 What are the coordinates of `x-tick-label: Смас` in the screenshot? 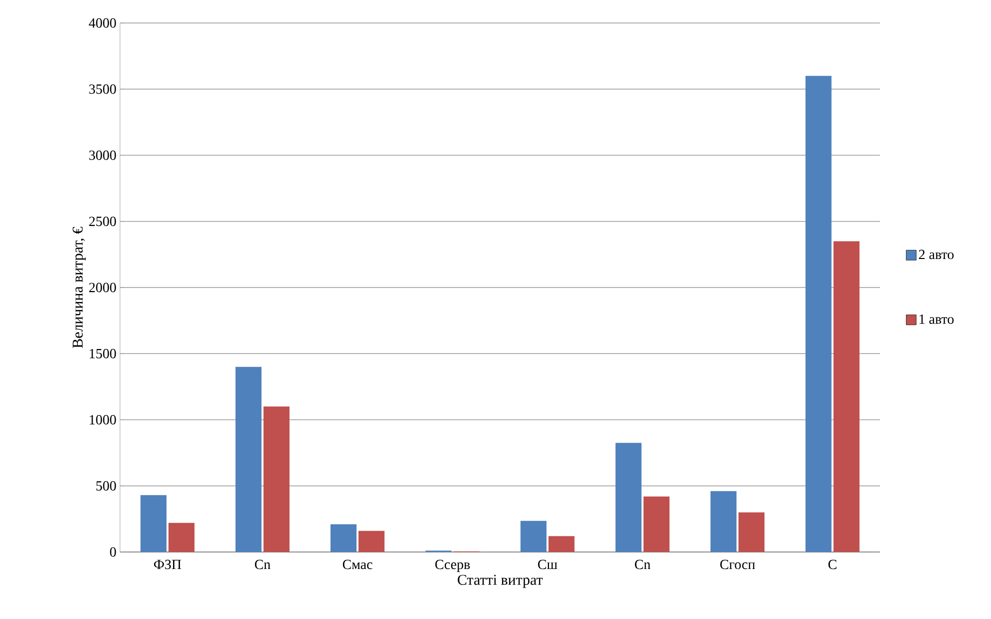 It's located at (357, 565).